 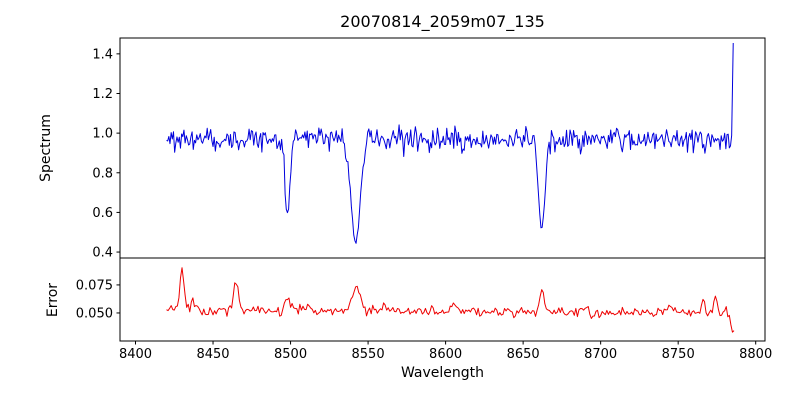 What do you see at coordinates (450, 300) in the screenshot?
I see `error-line` at bounding box center [450, 300].